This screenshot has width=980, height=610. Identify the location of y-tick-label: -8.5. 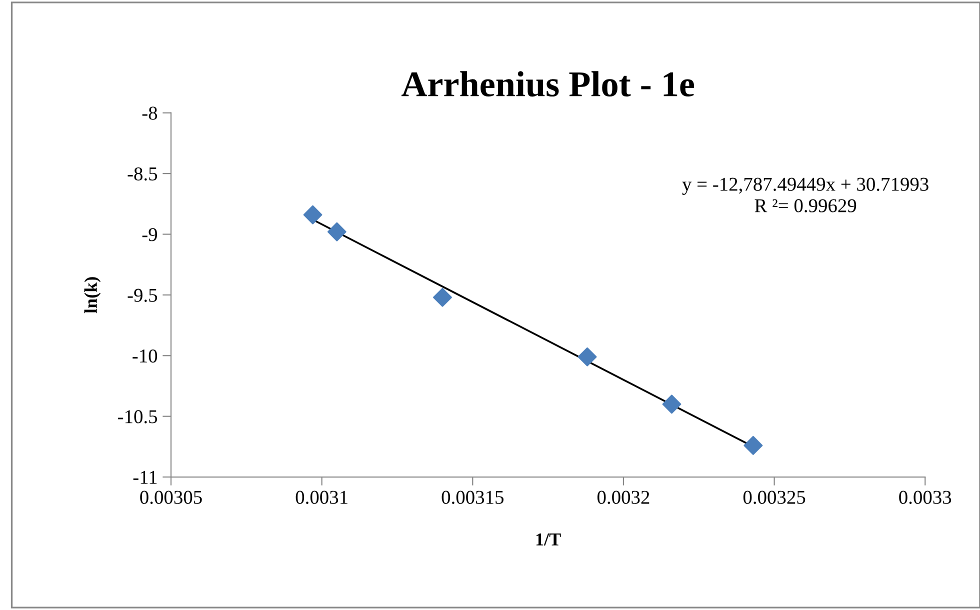
(143, 174).